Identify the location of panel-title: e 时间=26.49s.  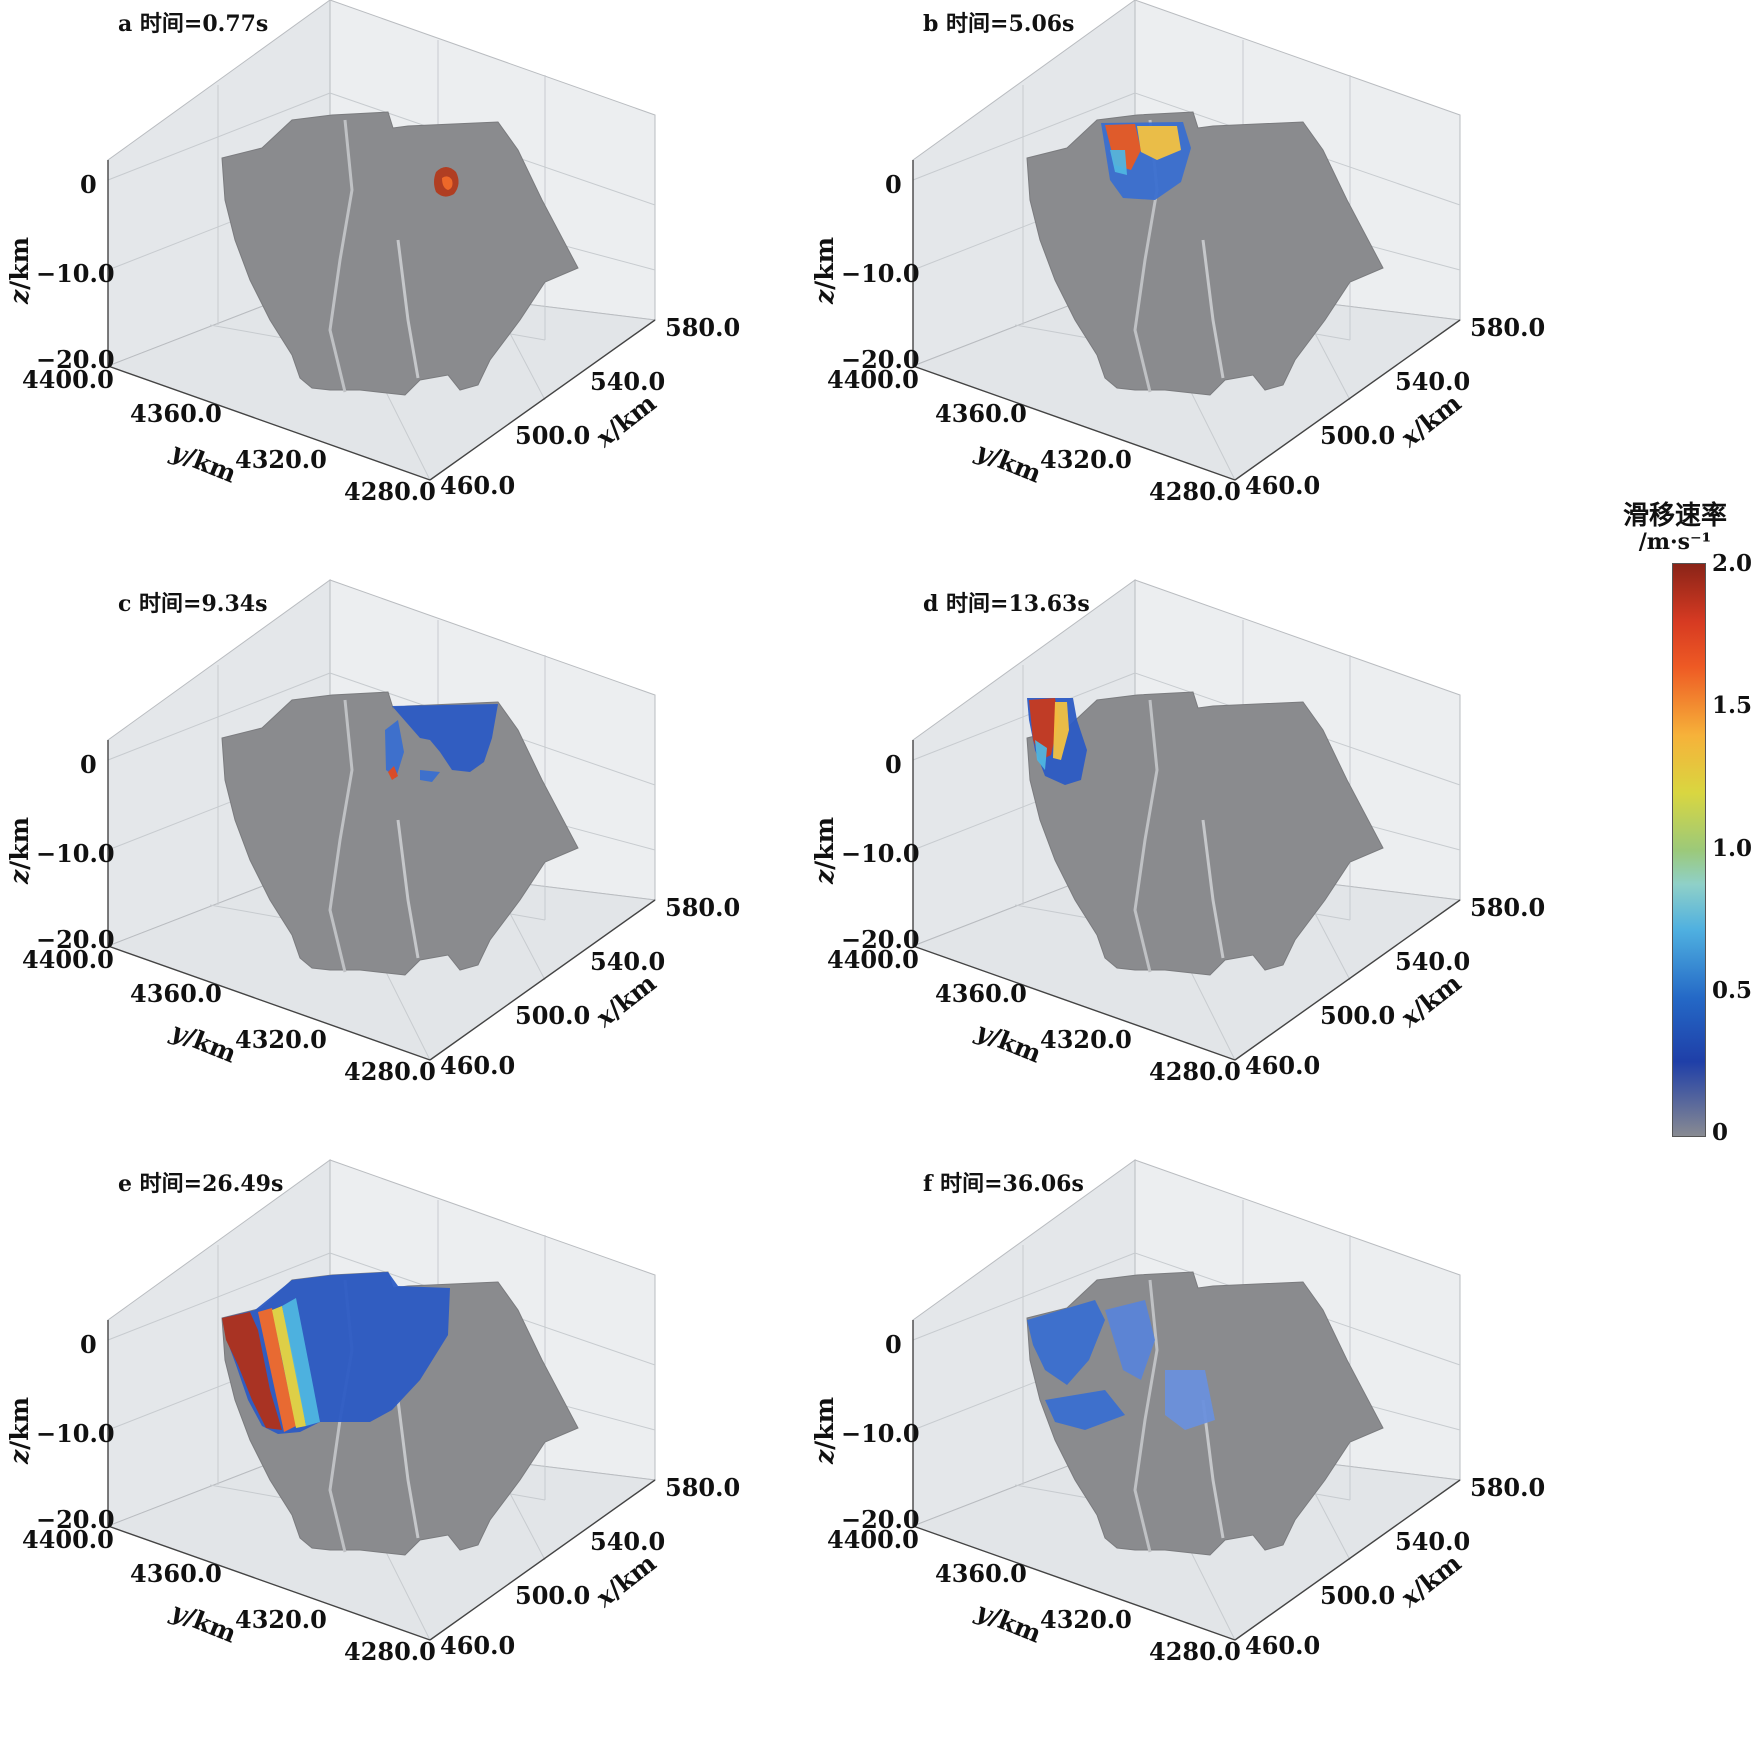
(201, 1184).